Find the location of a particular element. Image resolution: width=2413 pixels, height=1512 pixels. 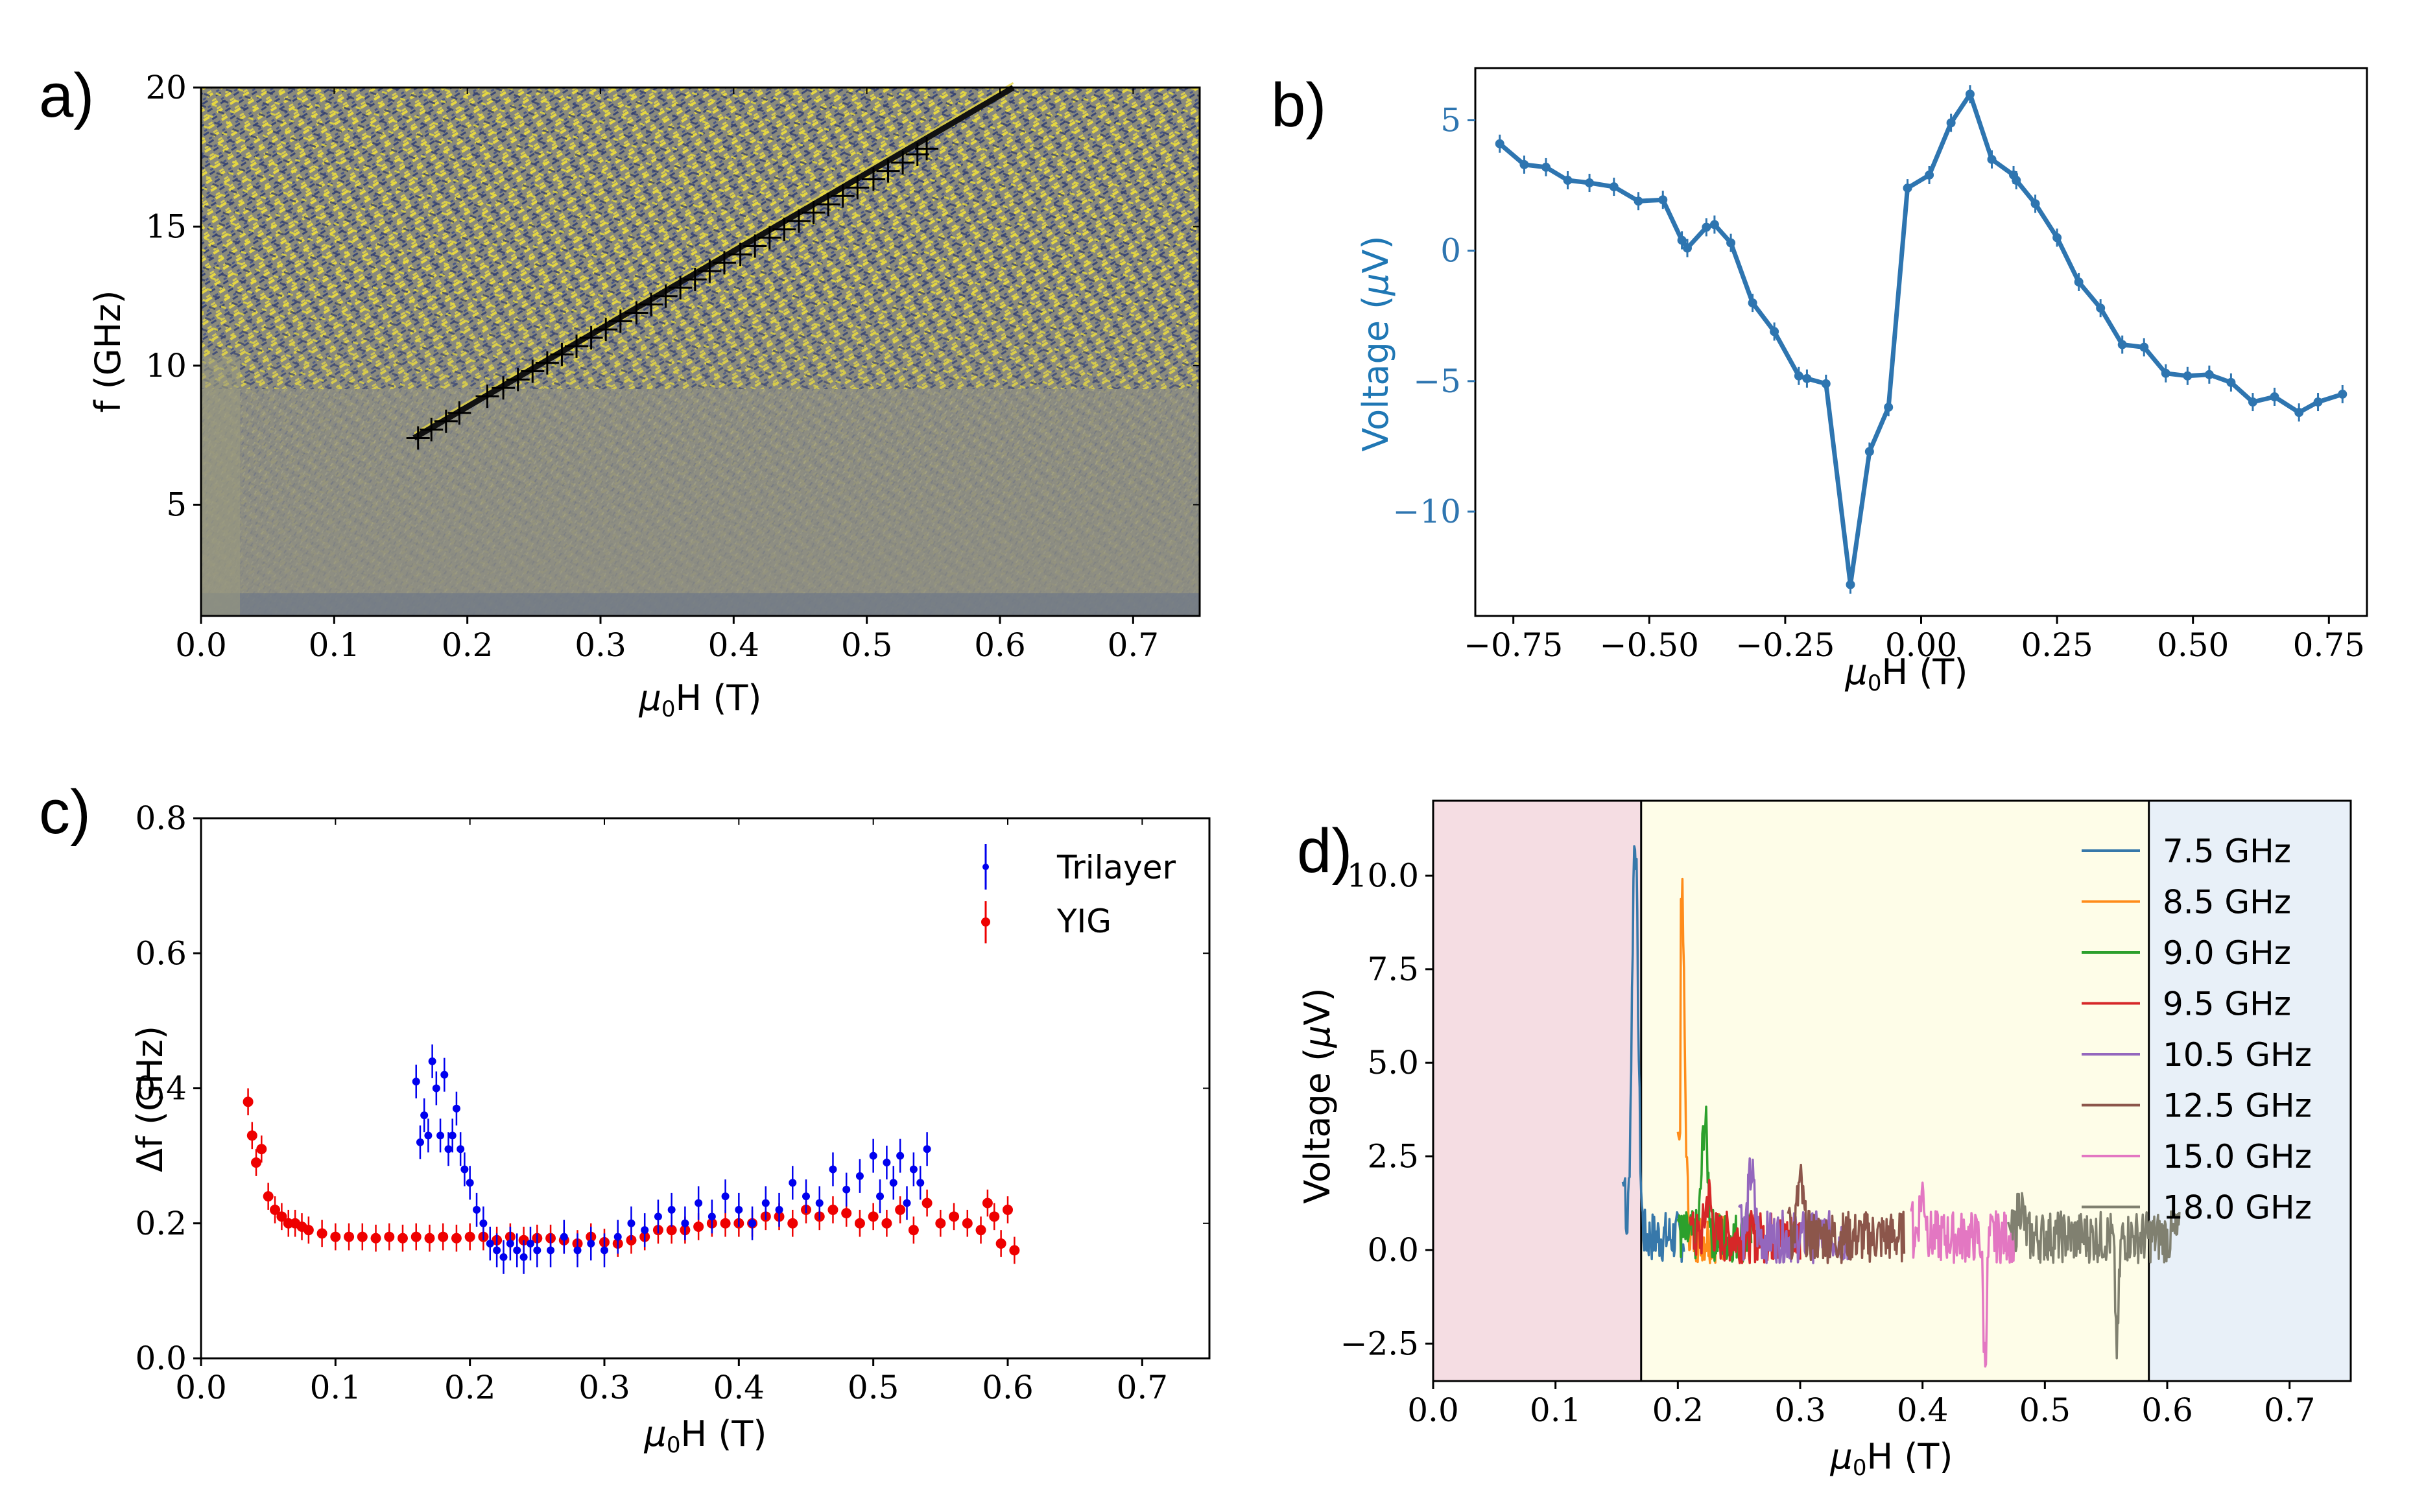

y-tick-label: 7.5 is located at coordinates (1393, 969).